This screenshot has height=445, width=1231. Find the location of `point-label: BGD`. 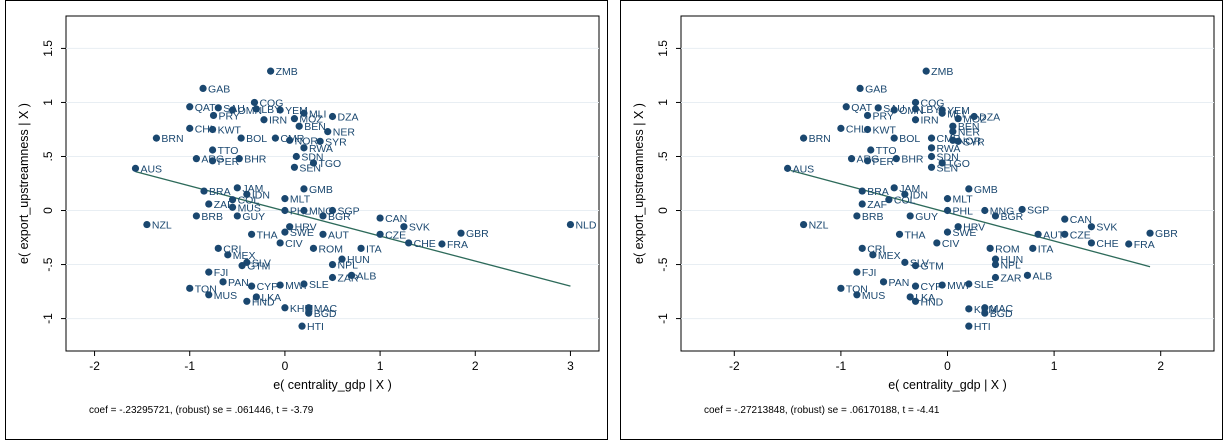

point-label: BGD is located at coordinates (325, 314).